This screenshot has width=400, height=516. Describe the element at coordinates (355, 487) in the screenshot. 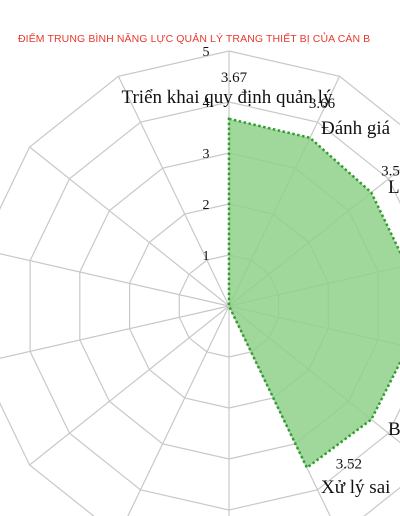

I see `axis-label: Xử lý sai` at that location.